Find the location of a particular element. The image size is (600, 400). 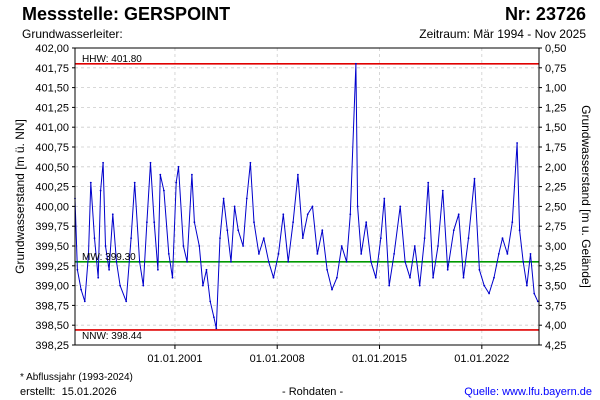

x-tick-label: 01.01.2001 is located at coordinates (174, 359).